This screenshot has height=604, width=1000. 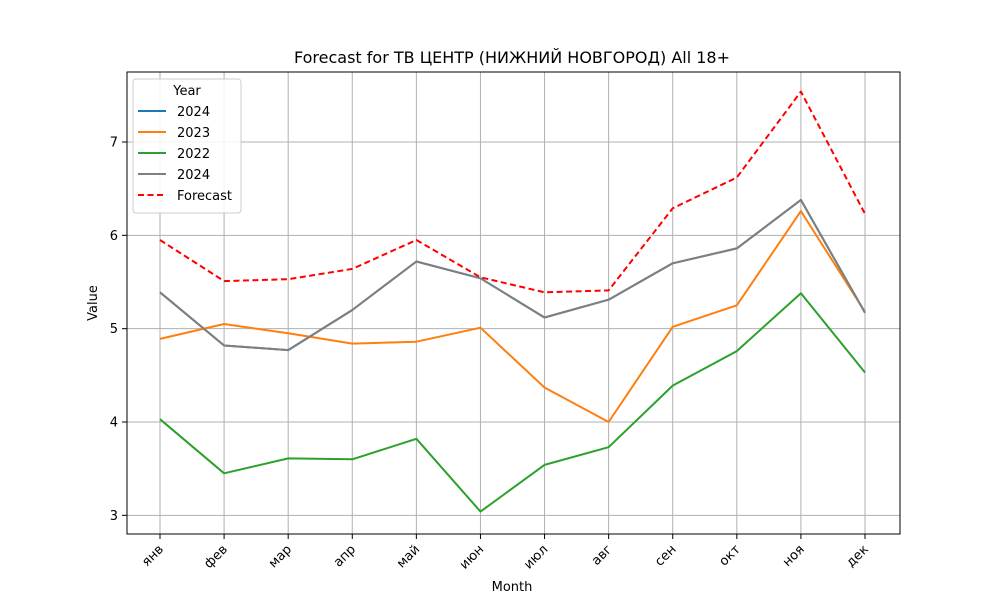 I want to click on x-tick-label: янв, so click(x=153, y=556).